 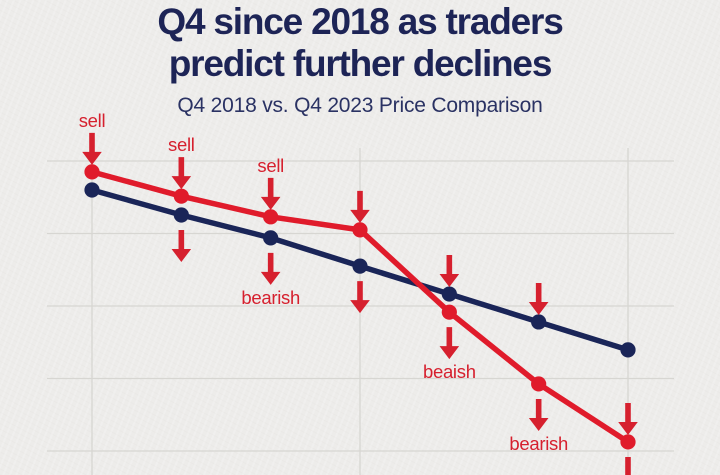 I want to click on title-line-2: predict further declines, so click(x=360, y=63).